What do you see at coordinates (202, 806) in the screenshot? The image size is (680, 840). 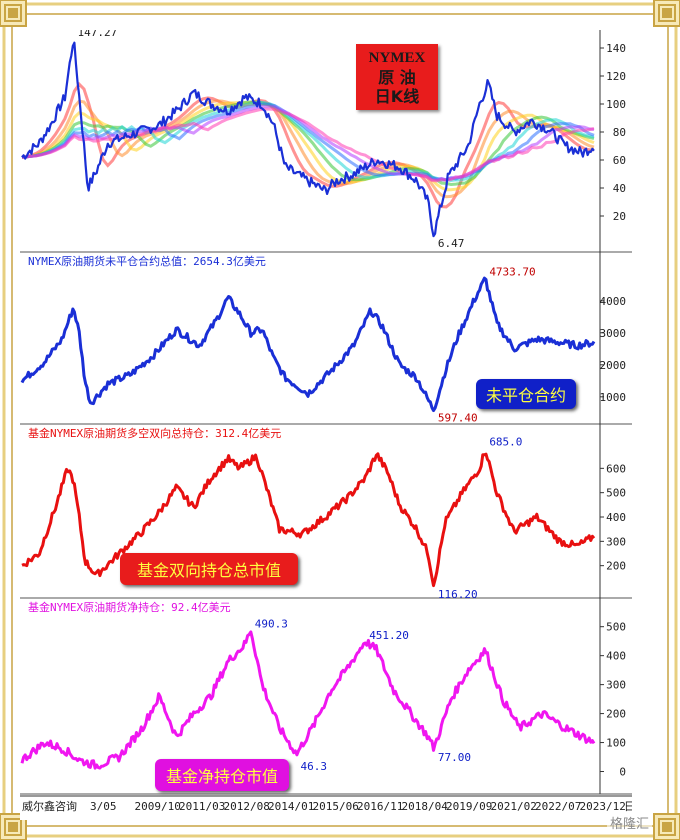 I see `x-tick-label: 2011/03` at bounding box center [202, 806].